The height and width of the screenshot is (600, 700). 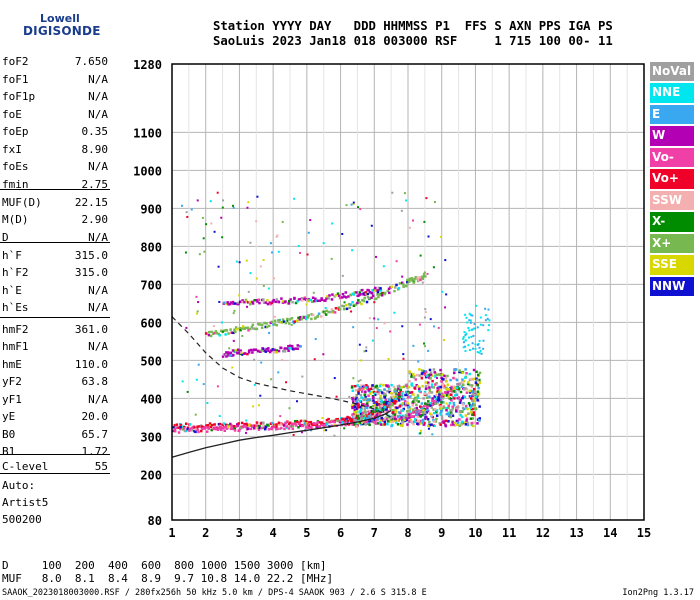 I want to click on param-value: 361.0, so click(x=91, y=329).